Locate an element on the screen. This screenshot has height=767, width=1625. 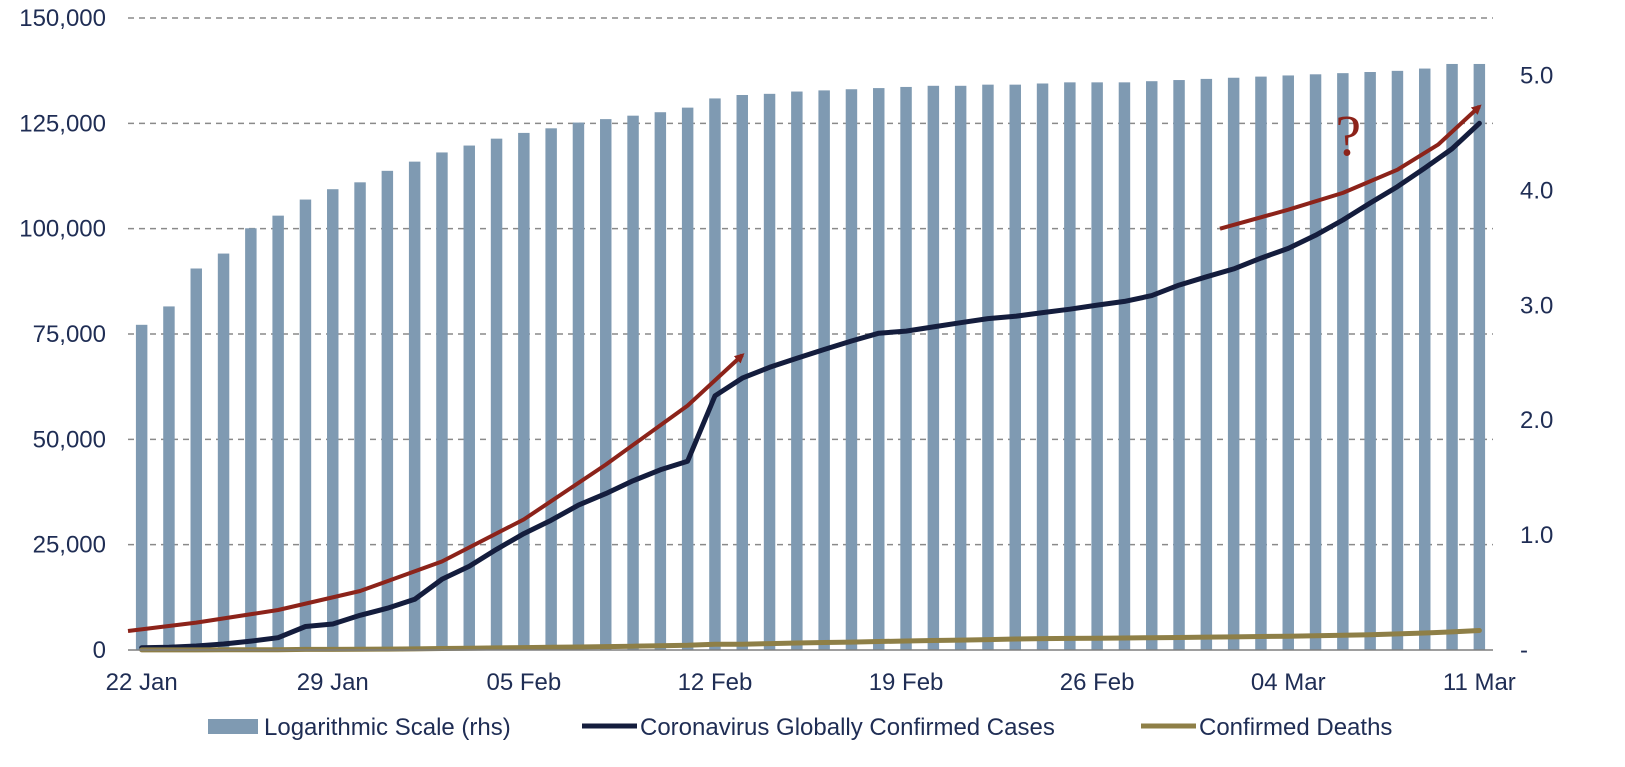
left-tick-label: 150,000 is located at coordinates (62, 18).